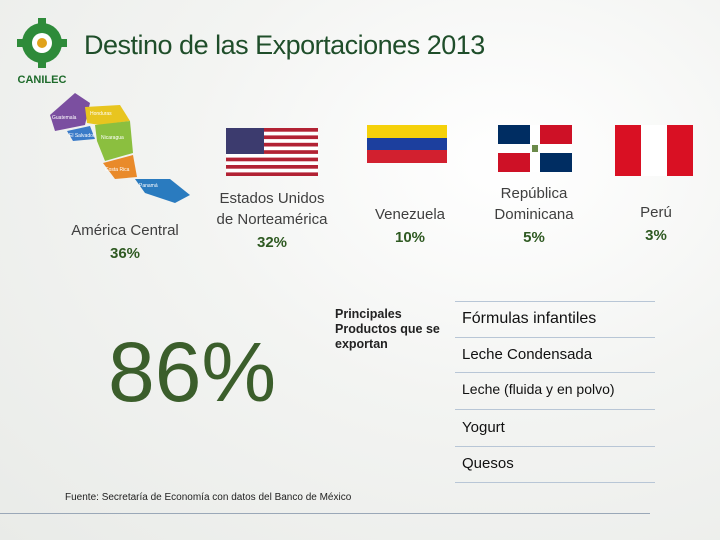 This screenshot has width=720, height=540. Describe the element at coordinates (529, 318) in the screenshot. I see `product: Fórmulas infantiles` at that location.